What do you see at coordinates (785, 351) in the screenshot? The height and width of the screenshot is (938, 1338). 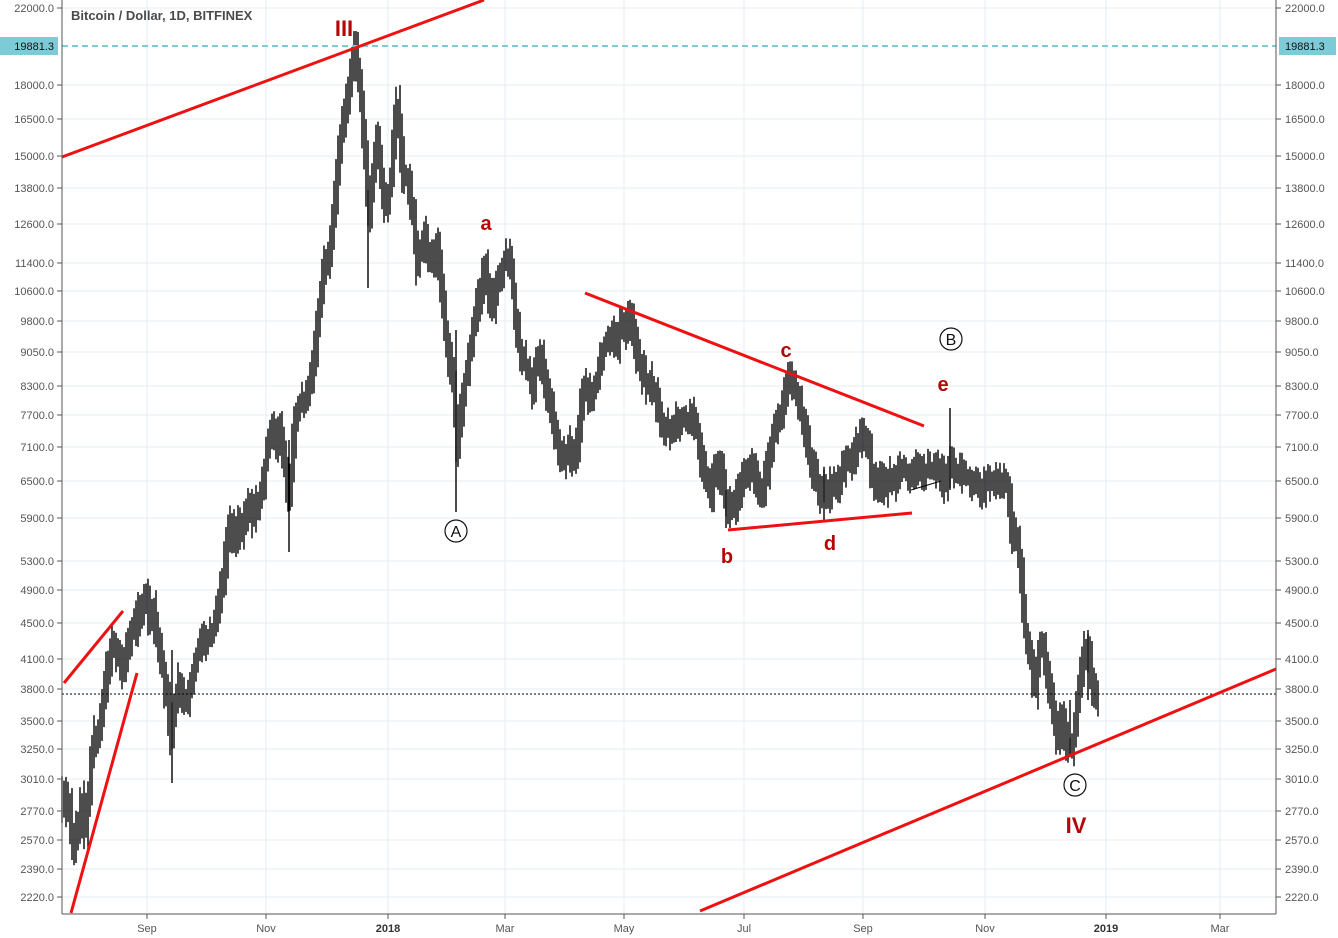 I see `wave-label: c` at bounding box center [785, 351].